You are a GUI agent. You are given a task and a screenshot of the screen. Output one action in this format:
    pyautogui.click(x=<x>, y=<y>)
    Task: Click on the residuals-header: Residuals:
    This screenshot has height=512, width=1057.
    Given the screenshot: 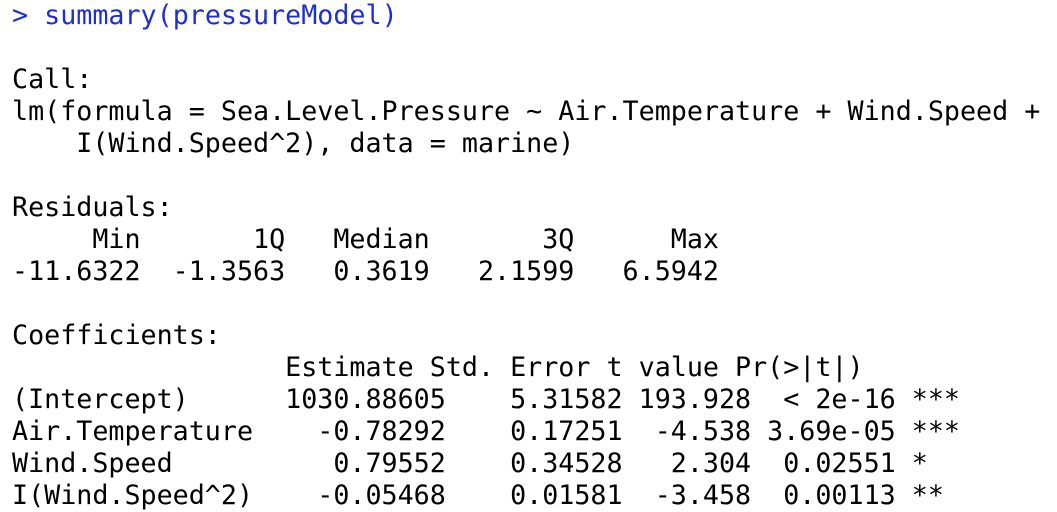 What is the action you would take?
    pyautogui.click(x=92, y=207)
    